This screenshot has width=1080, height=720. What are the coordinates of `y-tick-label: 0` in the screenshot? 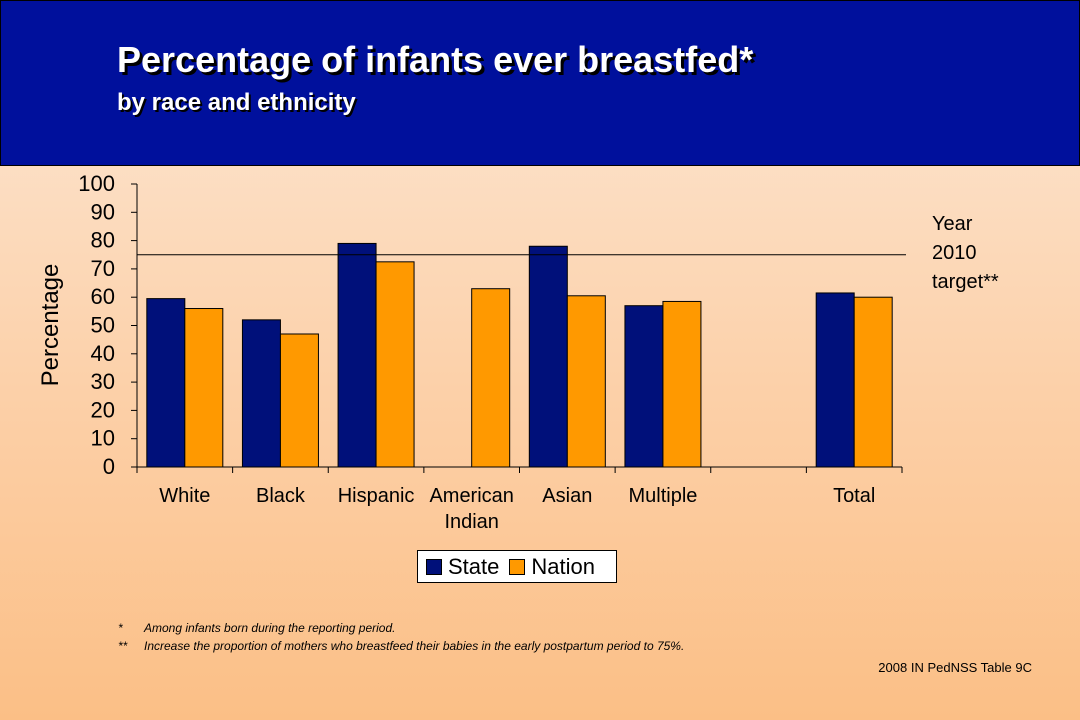 It's located at (109, 466).